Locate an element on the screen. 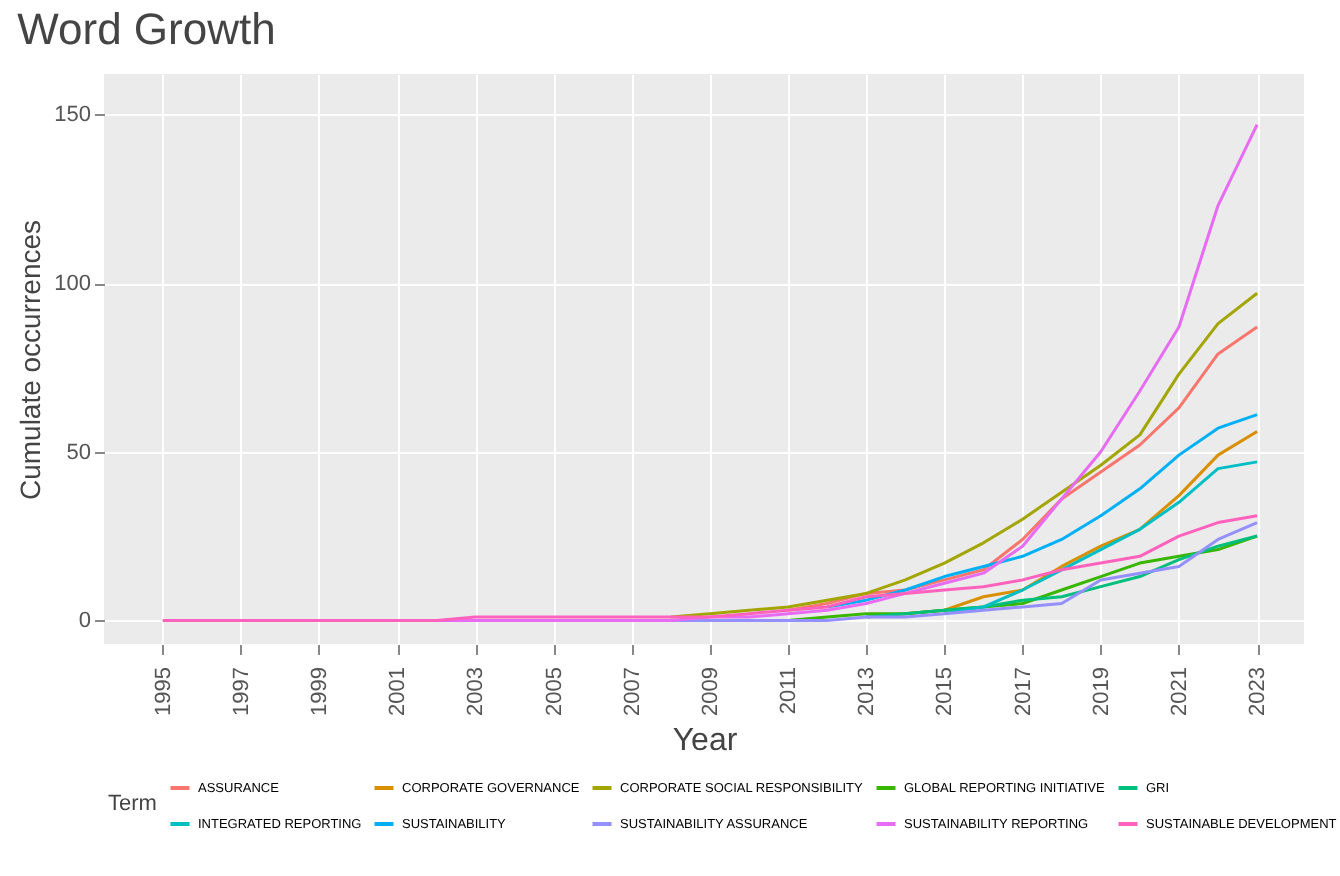  y-axis-title: Cumulate occurrences is located at coordinates (30, 360).